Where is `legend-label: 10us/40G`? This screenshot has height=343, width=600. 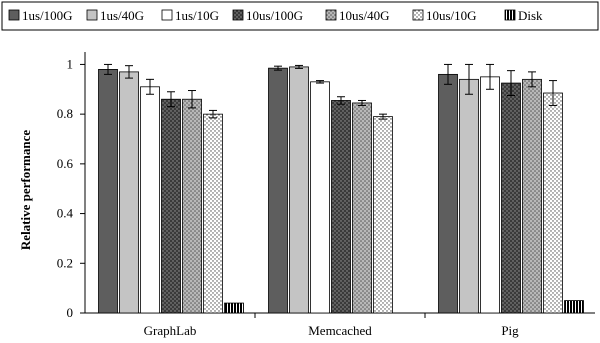 legend-label: 10us/40G is located at coordinates (364, 15).